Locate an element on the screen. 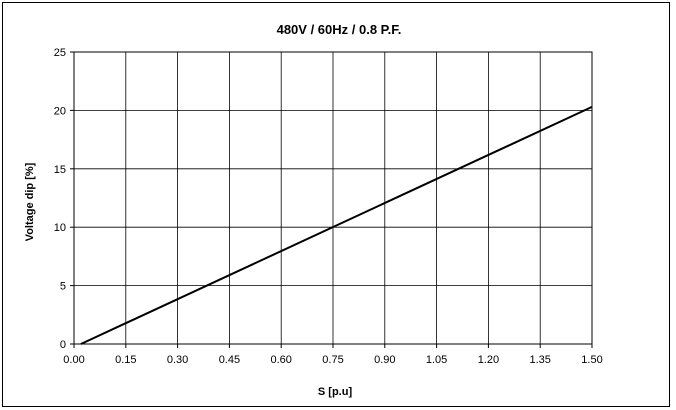 Image resolution: width=676 pixels, height=410 pixels. x-tick-label: 1.35 is located at coordinates (539, 360).